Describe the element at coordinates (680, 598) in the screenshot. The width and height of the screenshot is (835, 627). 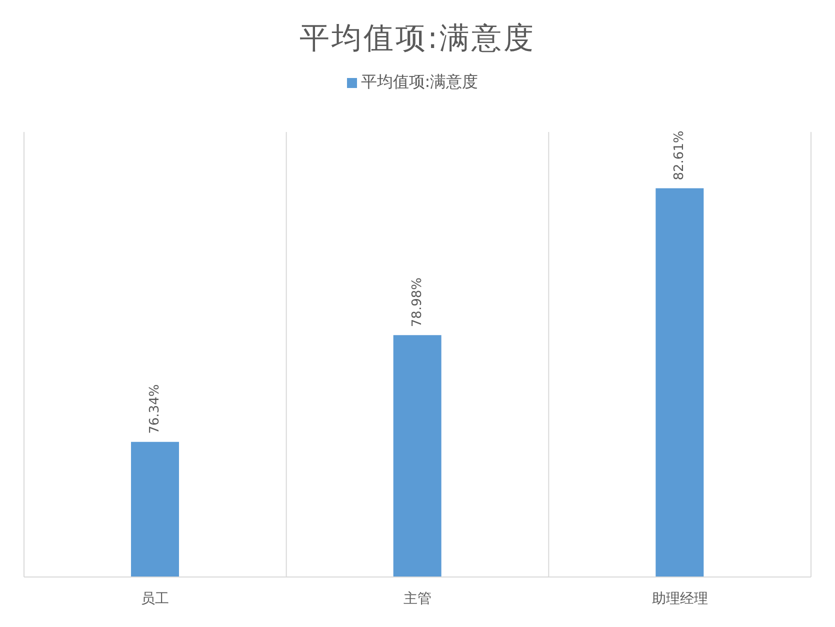
I see `x-tick-label: 助理经理` at that location.